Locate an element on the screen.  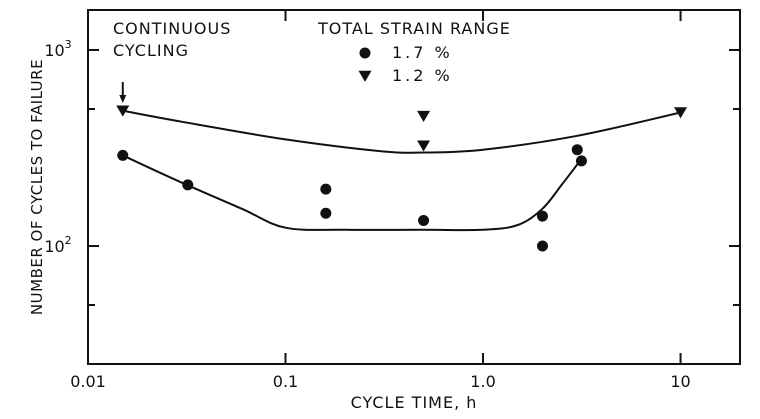
legend: 1.7 % 1.2 % is located at coordinates (405, 64).